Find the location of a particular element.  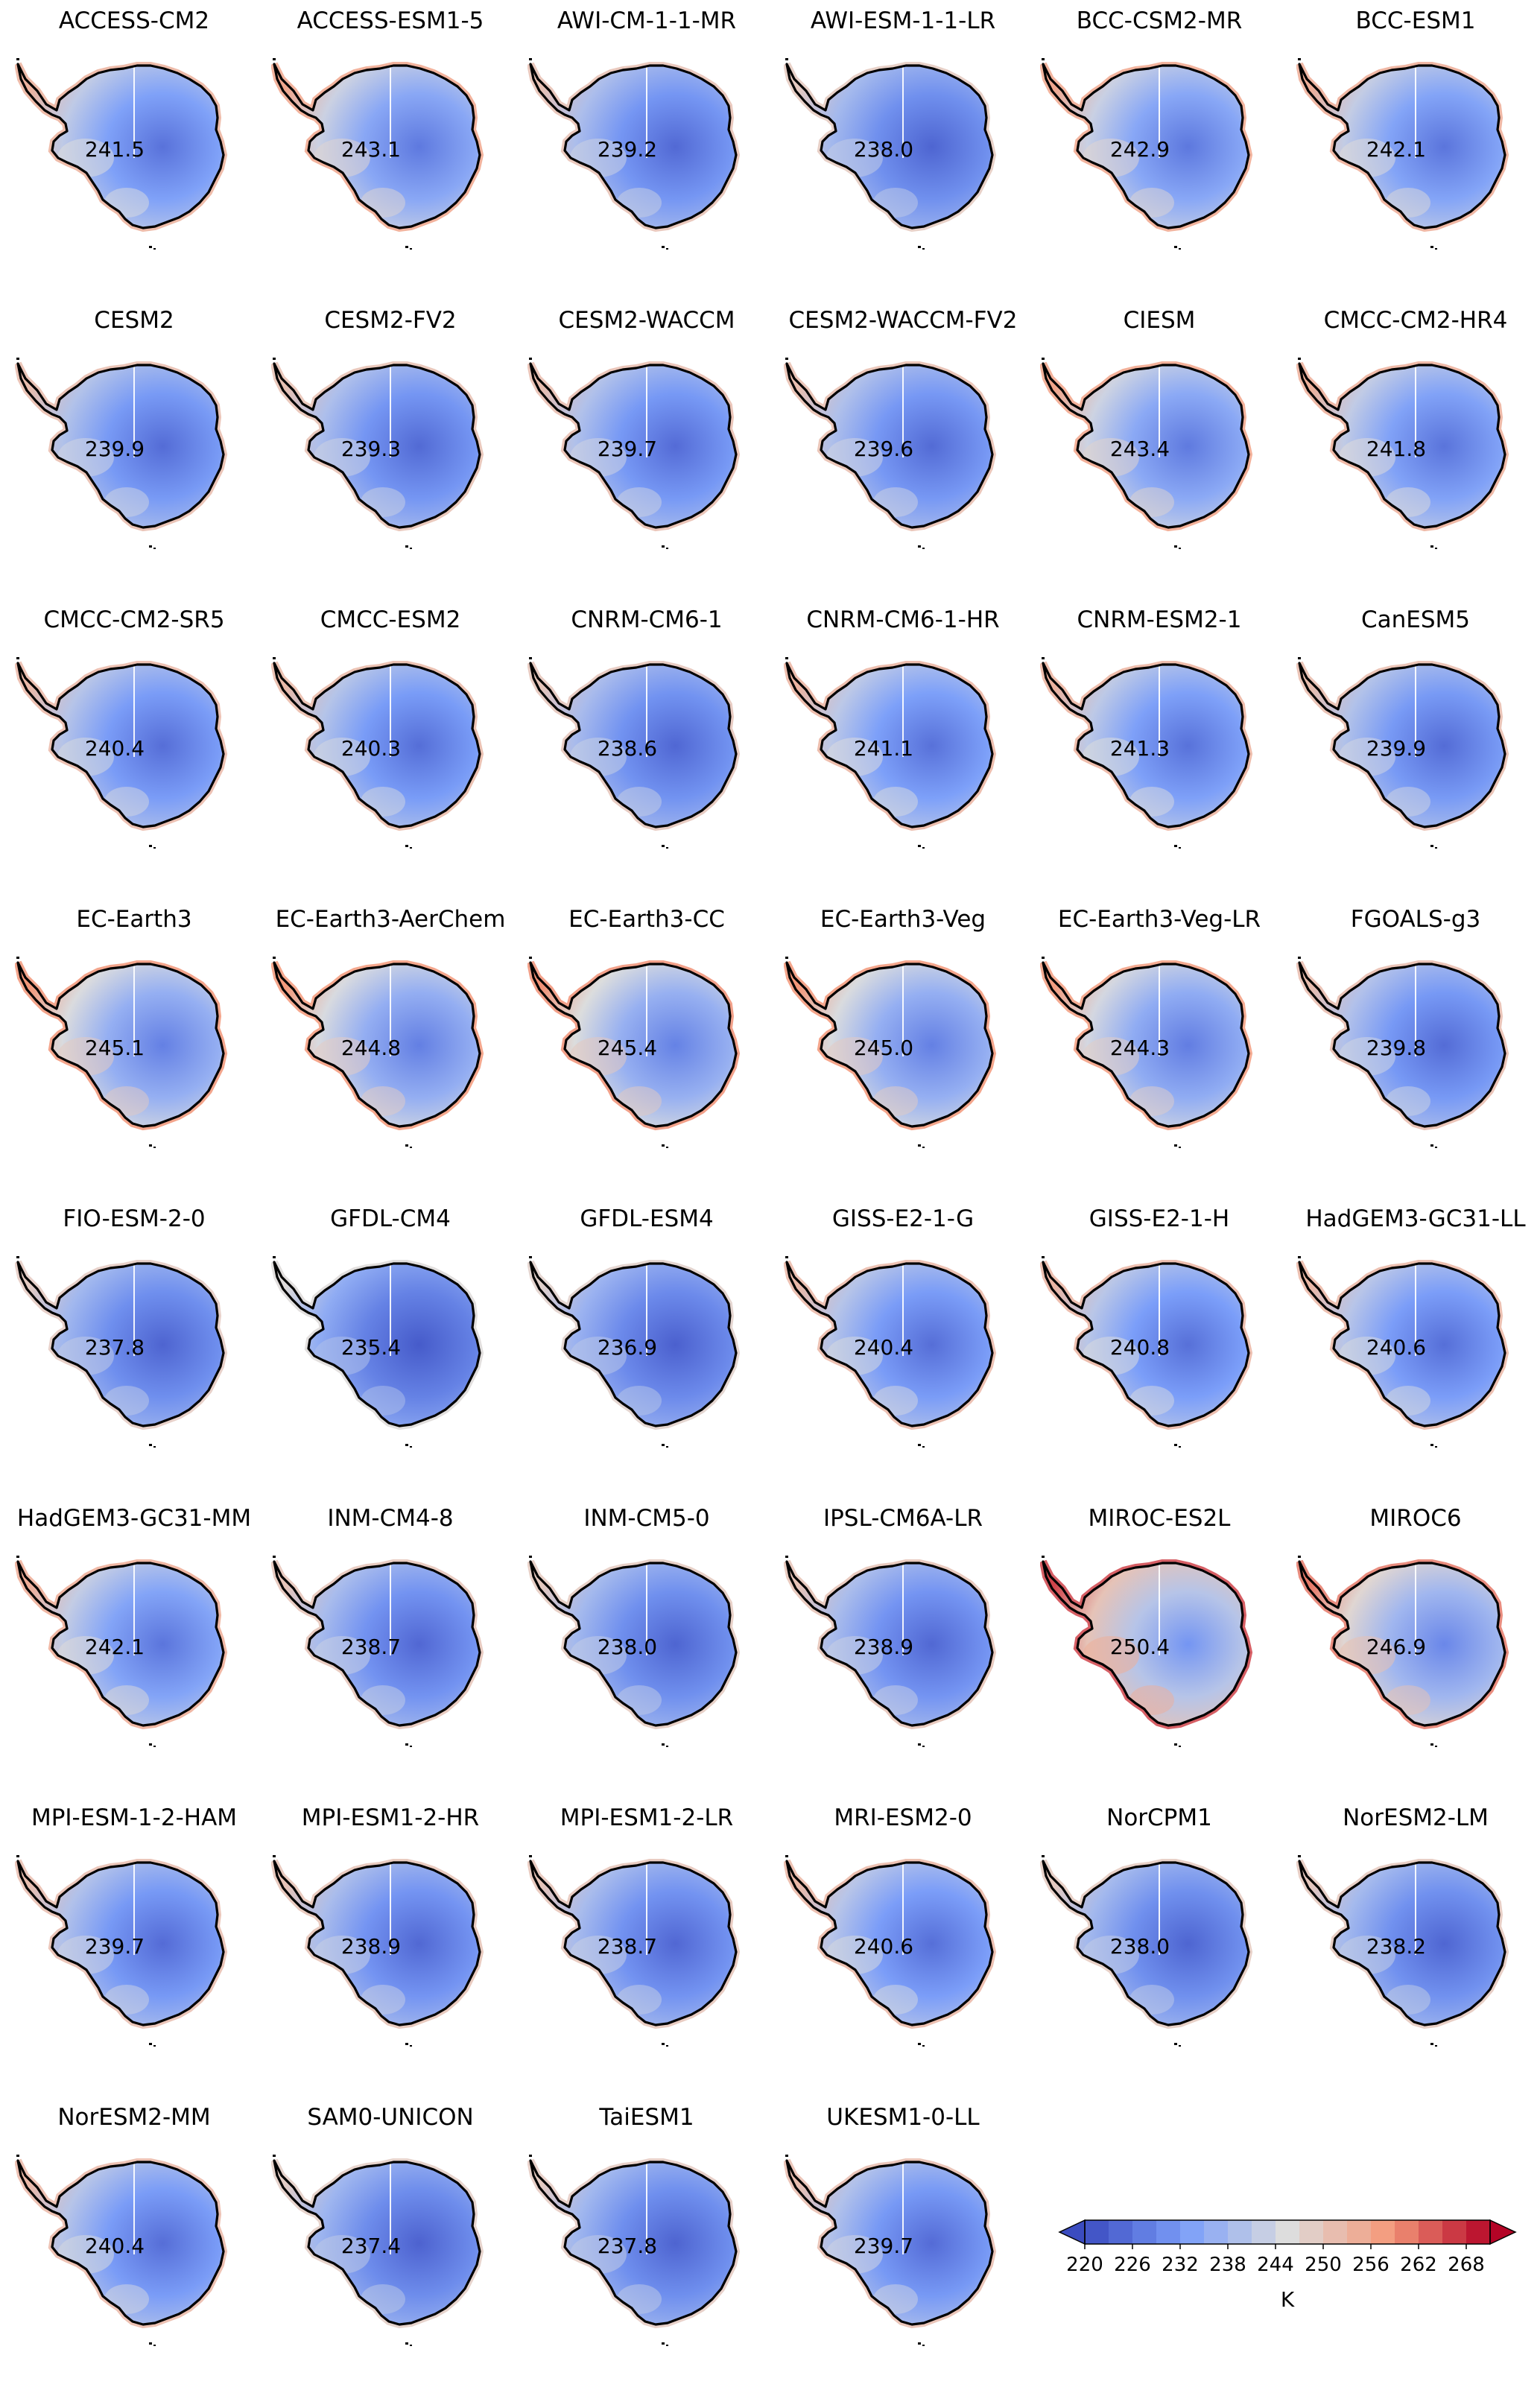

panel-title: CNRM-CM6-1 is located at coordinates (647, 619).